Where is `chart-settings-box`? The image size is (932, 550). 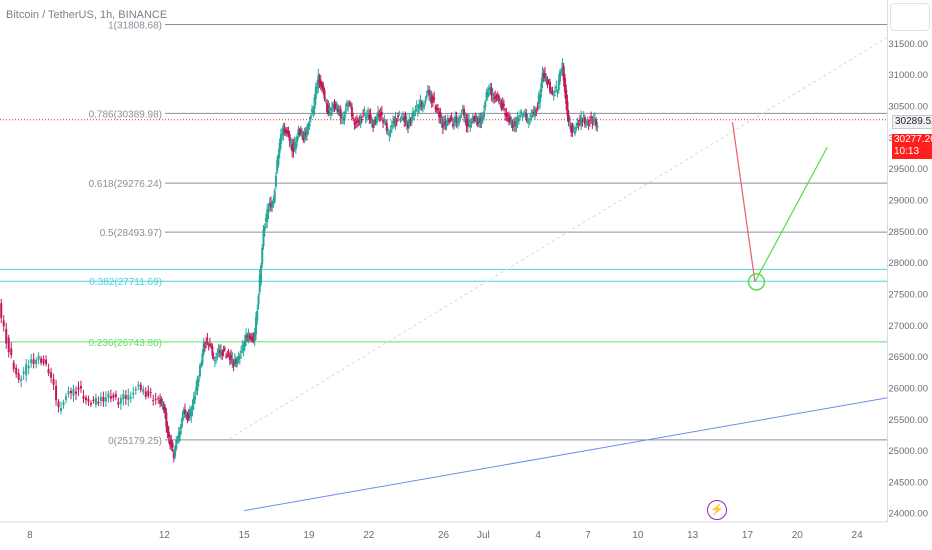 chart-settings-box is located at coordinates (910, 17).